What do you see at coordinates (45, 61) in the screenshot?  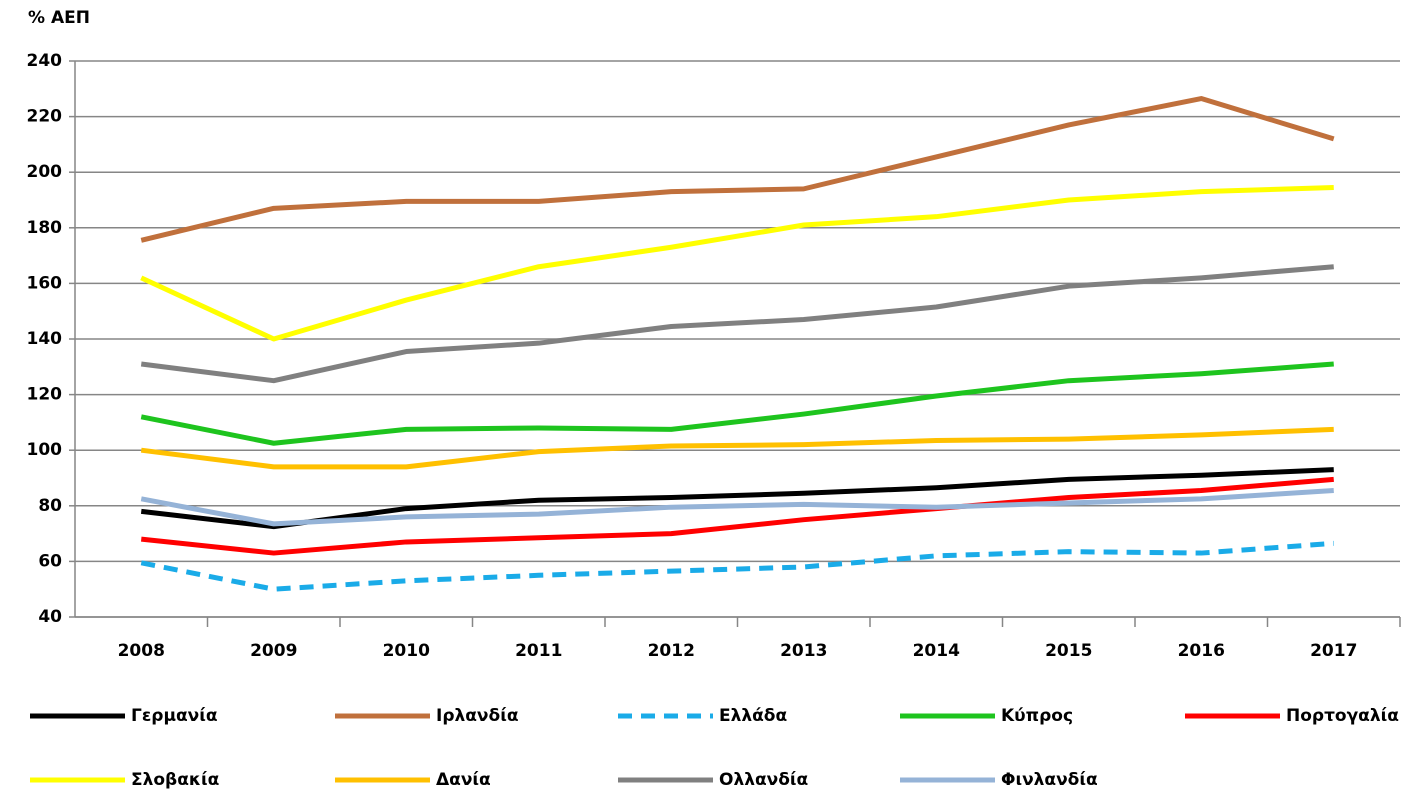 I see `y-tick-label: 240` at bounding box center [45, 61].